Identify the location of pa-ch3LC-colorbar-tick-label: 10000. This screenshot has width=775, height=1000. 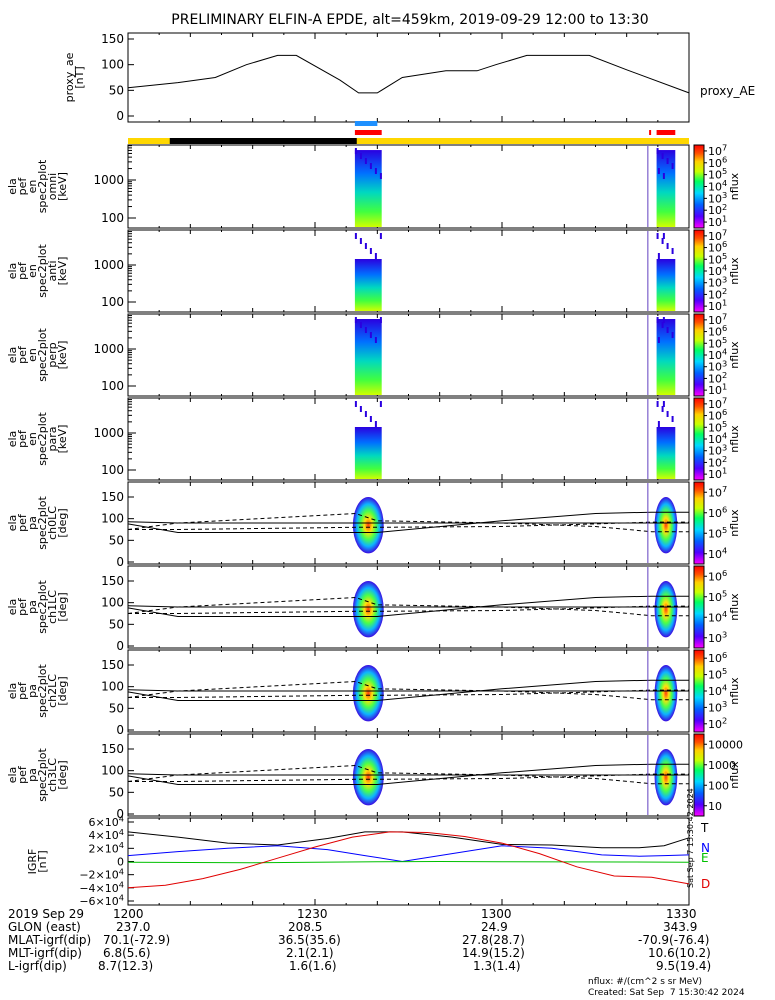
(725, 744).